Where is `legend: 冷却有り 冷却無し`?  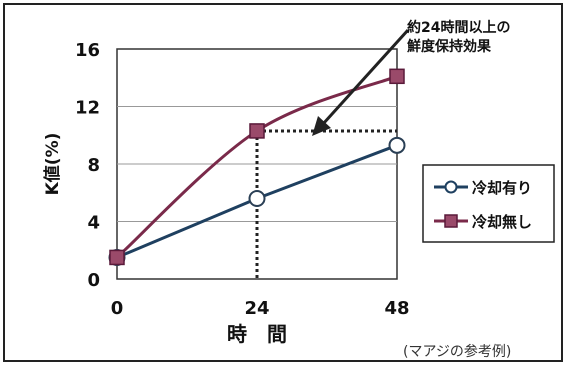
legend: 冷却有り 冷却無し is located at coordinates (488, 203).